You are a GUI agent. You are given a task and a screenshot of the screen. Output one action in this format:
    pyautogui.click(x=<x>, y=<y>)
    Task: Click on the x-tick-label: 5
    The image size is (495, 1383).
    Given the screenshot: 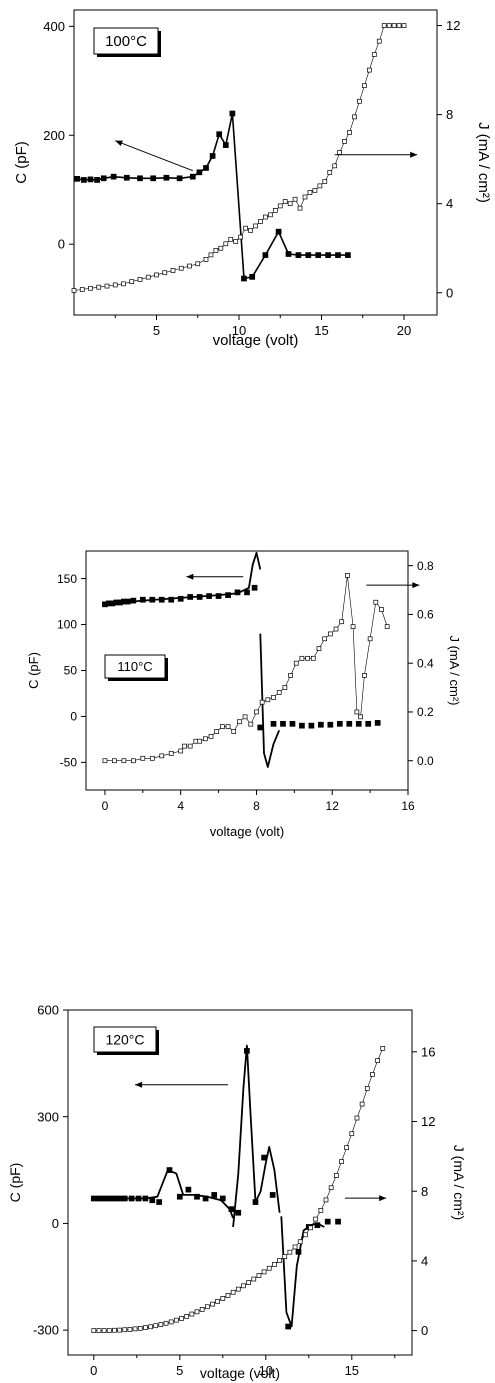 What is the action you would take?
    pyautogui.click(x=156, y=330)
    